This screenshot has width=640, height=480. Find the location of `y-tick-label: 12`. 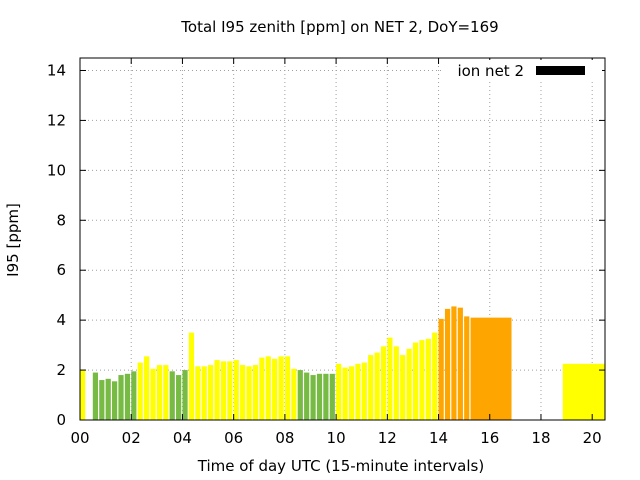

y-tick-label: 12 is located at coordinates (56, 120).